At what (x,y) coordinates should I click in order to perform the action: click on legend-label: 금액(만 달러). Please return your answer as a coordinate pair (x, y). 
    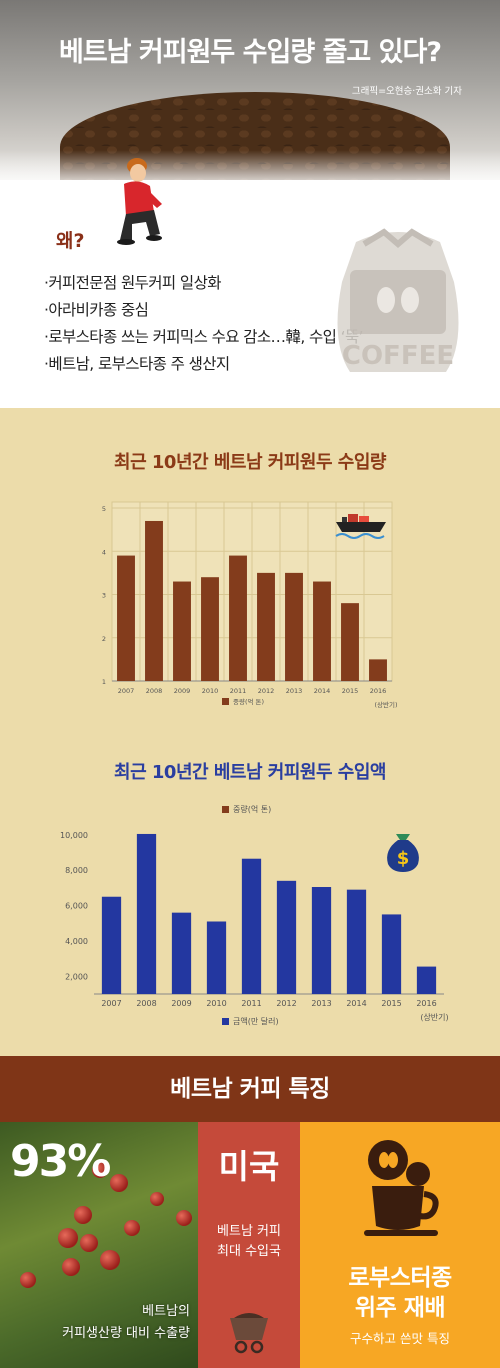
    Looking at the image, I should click on (256, 1021).